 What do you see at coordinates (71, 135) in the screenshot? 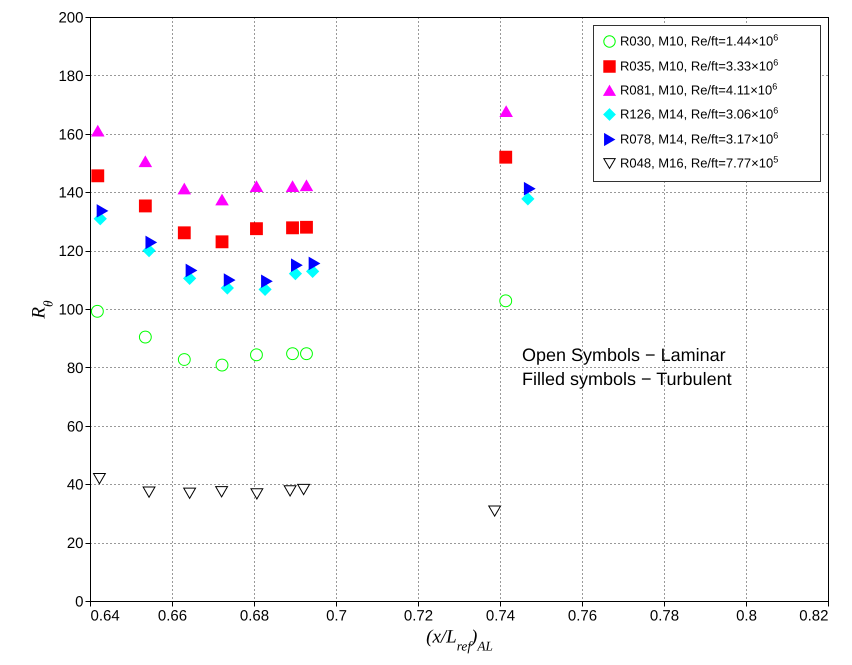
I see `y-tick-label: 160` at bounding box center [71, 135].